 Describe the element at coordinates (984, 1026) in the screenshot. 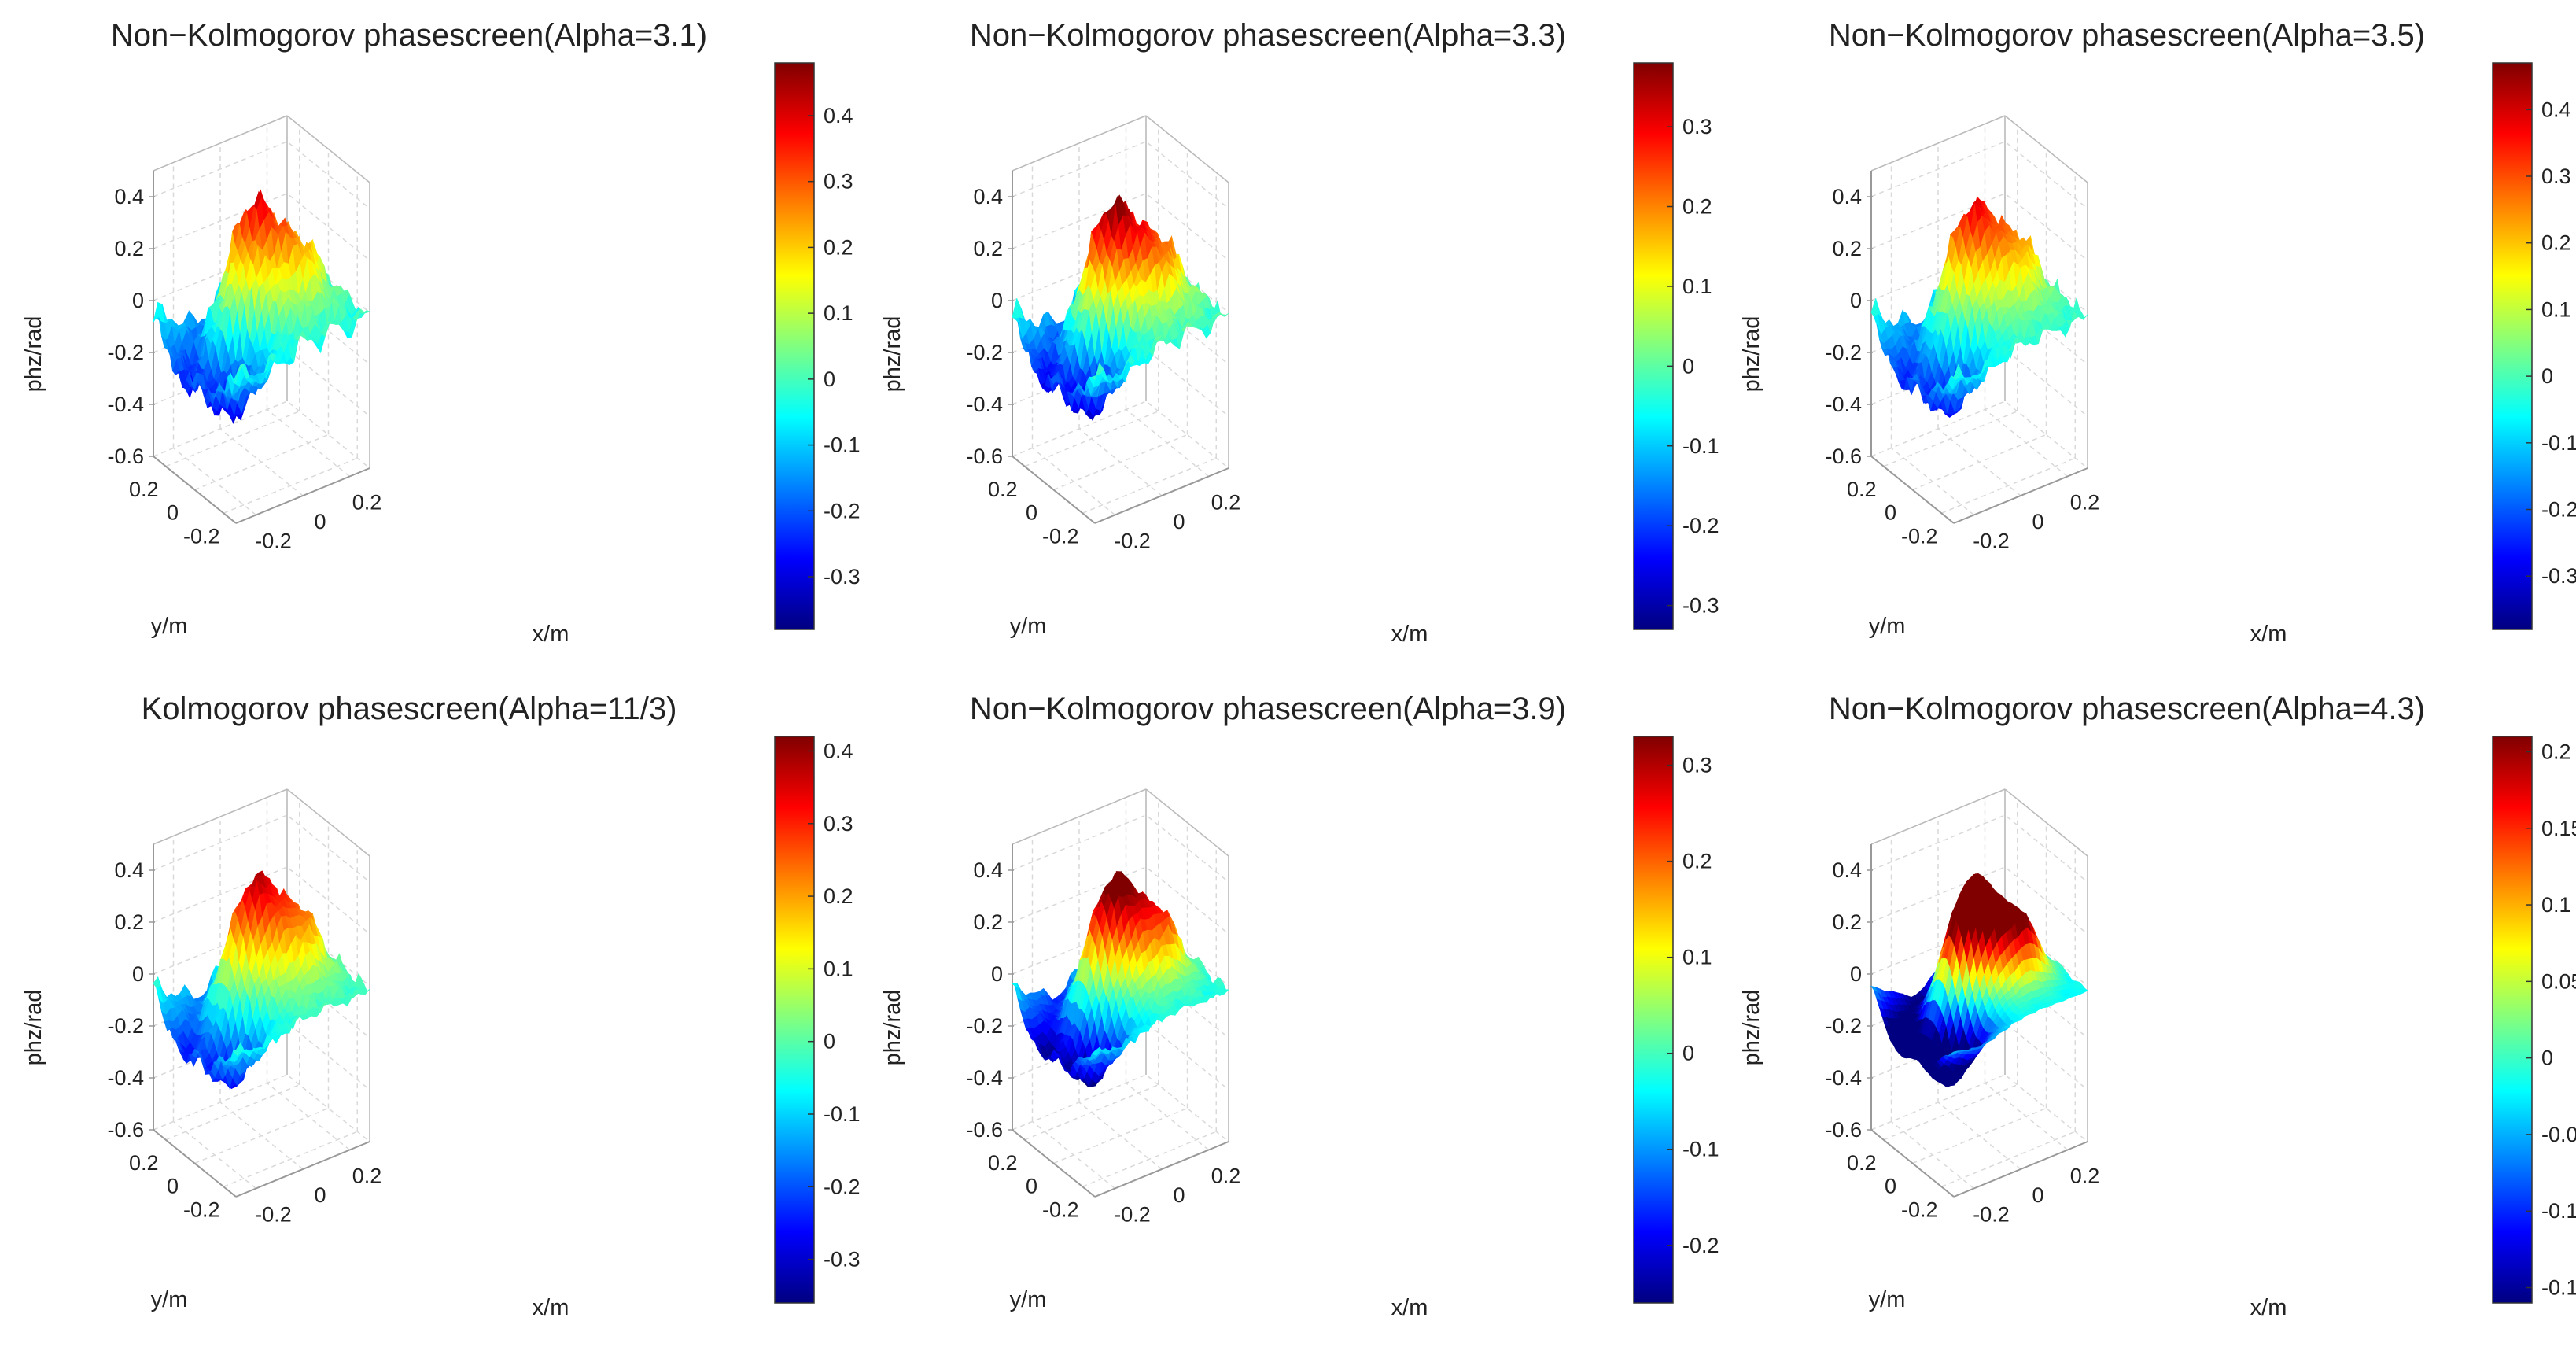

I see `z-tick-label: -0.2` at that location.